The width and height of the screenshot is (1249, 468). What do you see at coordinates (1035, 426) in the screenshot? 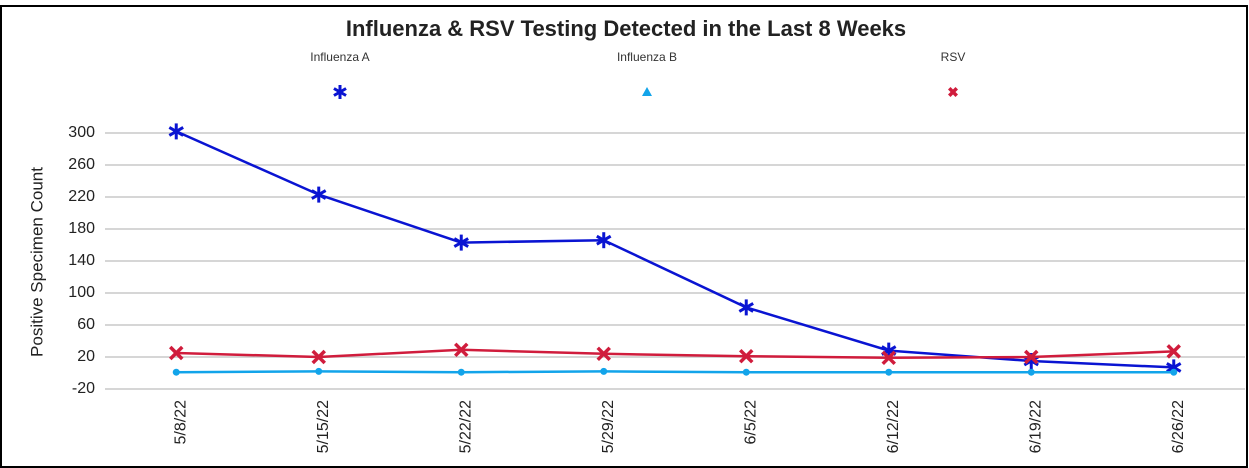
I see `x-tick-label: 6/19/22` at bounding box center [1035, 426].